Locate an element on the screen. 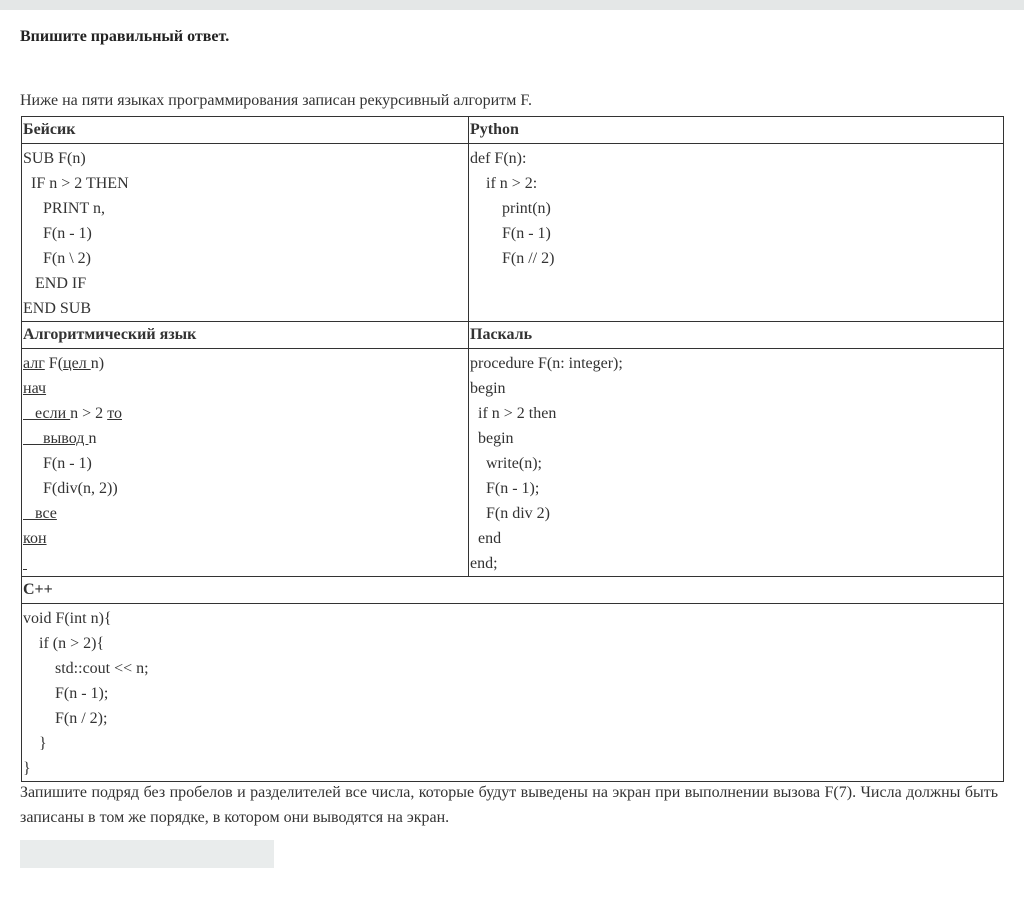 This screenshot has height=897, width=1024. keyword: нач is located at coordinates (35, 388).